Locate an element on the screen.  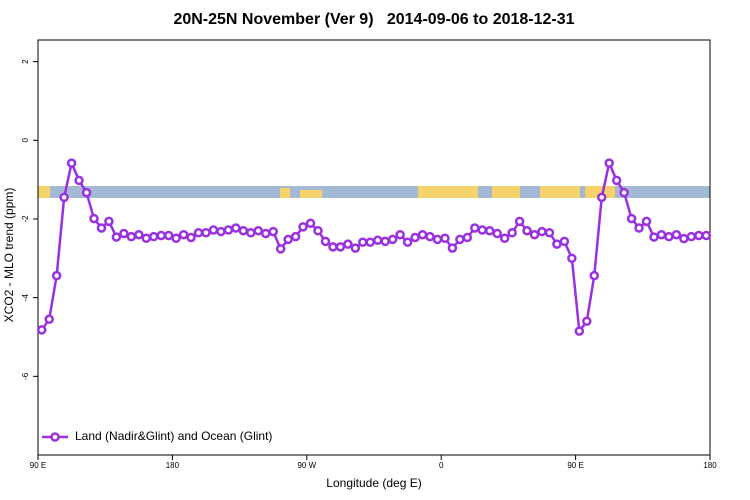
y-tick-label: -2 is located at coordinates (25, 219).